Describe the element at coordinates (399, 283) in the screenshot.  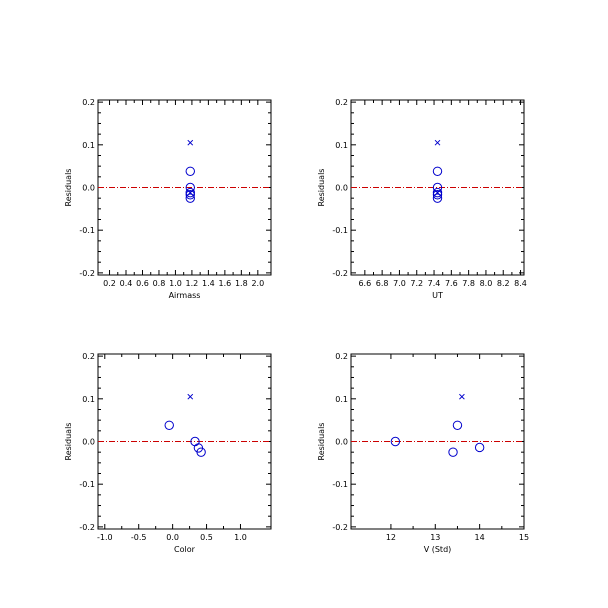
I see `x-tick-label: 7.0` at that location.